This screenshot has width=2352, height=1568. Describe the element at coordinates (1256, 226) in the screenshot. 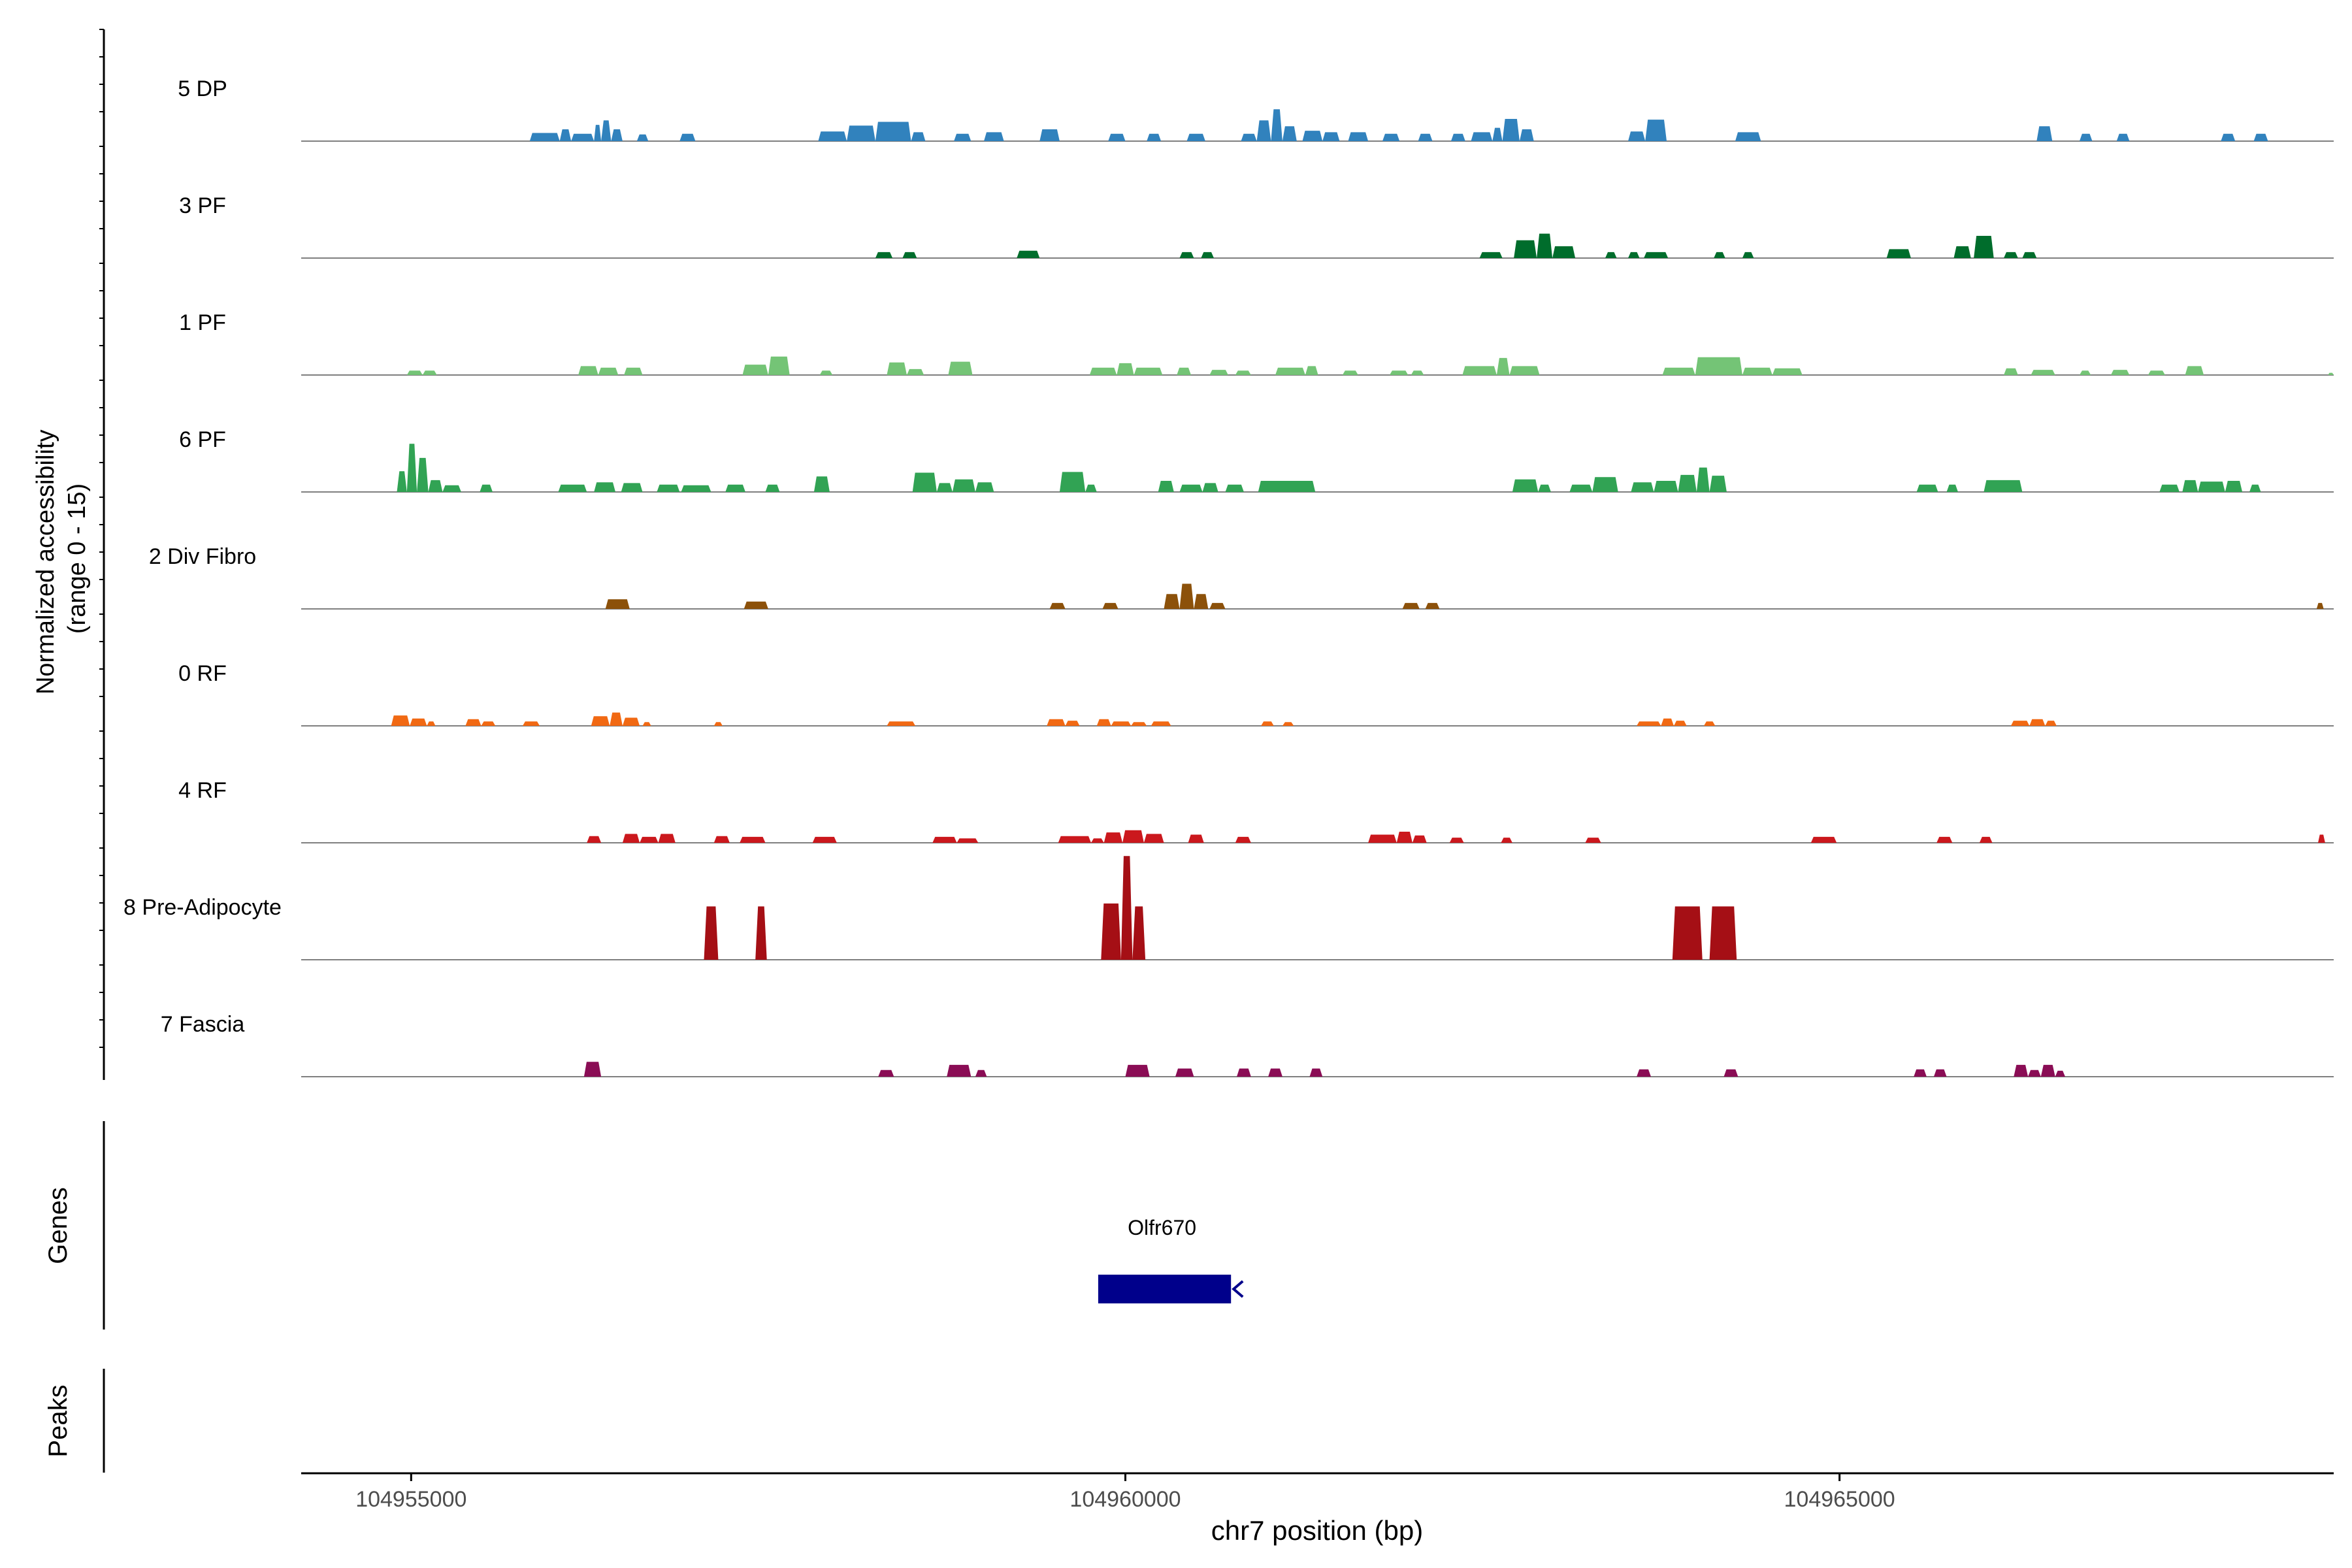

I see `track-3-pf: 3 PF` at that location.